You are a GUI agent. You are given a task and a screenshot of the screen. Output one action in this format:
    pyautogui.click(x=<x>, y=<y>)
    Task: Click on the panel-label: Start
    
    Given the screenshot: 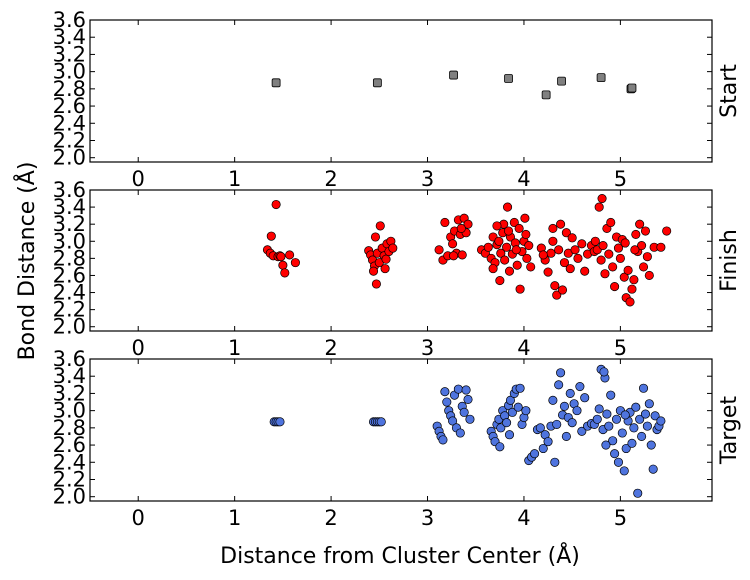 What is the action you would take?
    pyautogui.click(x=729, y=91)
    